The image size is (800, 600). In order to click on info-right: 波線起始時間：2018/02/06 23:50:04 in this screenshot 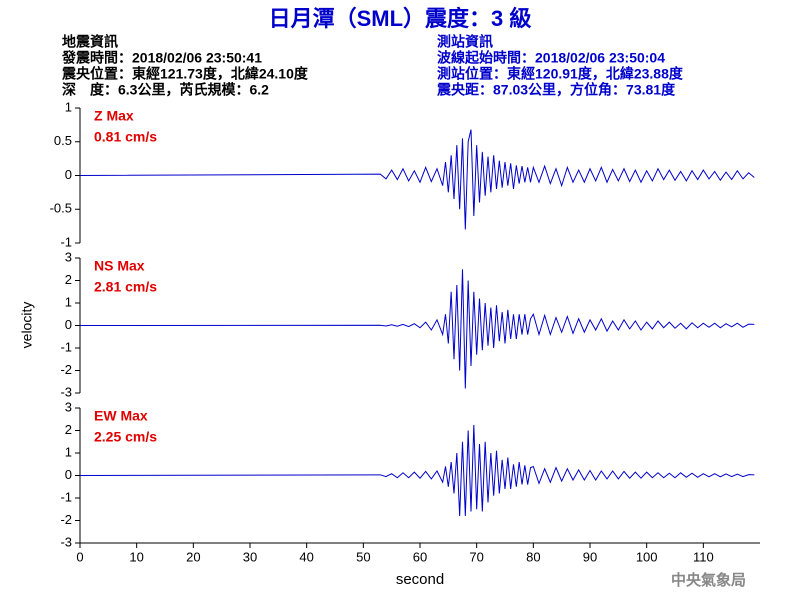, I will do `click(551, 58)`.